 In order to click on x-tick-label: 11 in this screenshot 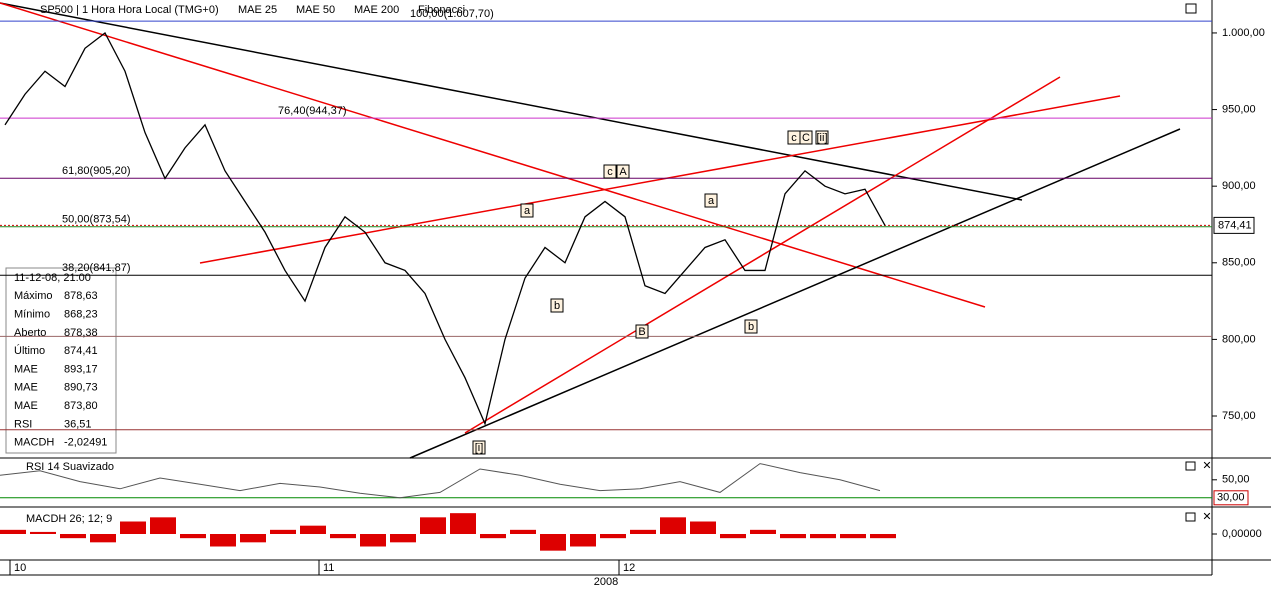, I will do `click(328, 568)`.